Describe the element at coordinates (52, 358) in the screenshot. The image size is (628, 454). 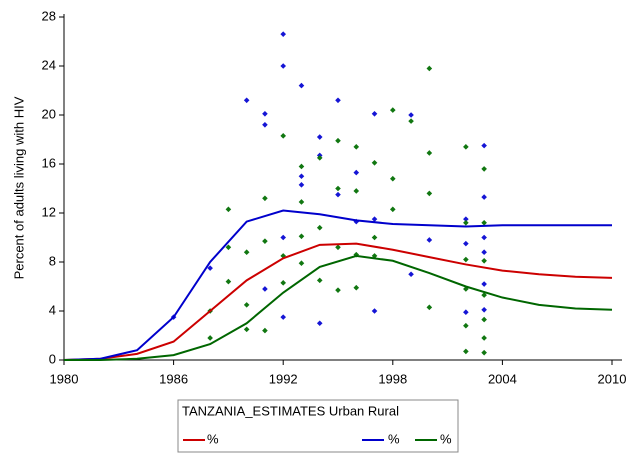
I see `y-tick-label: 0` at that location.